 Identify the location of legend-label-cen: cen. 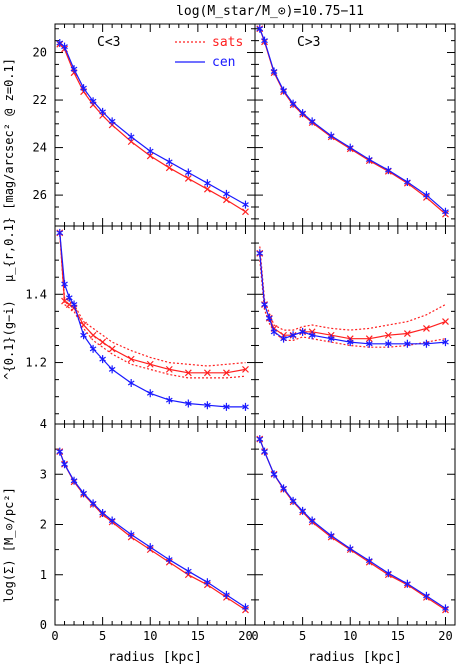
(223, 62).